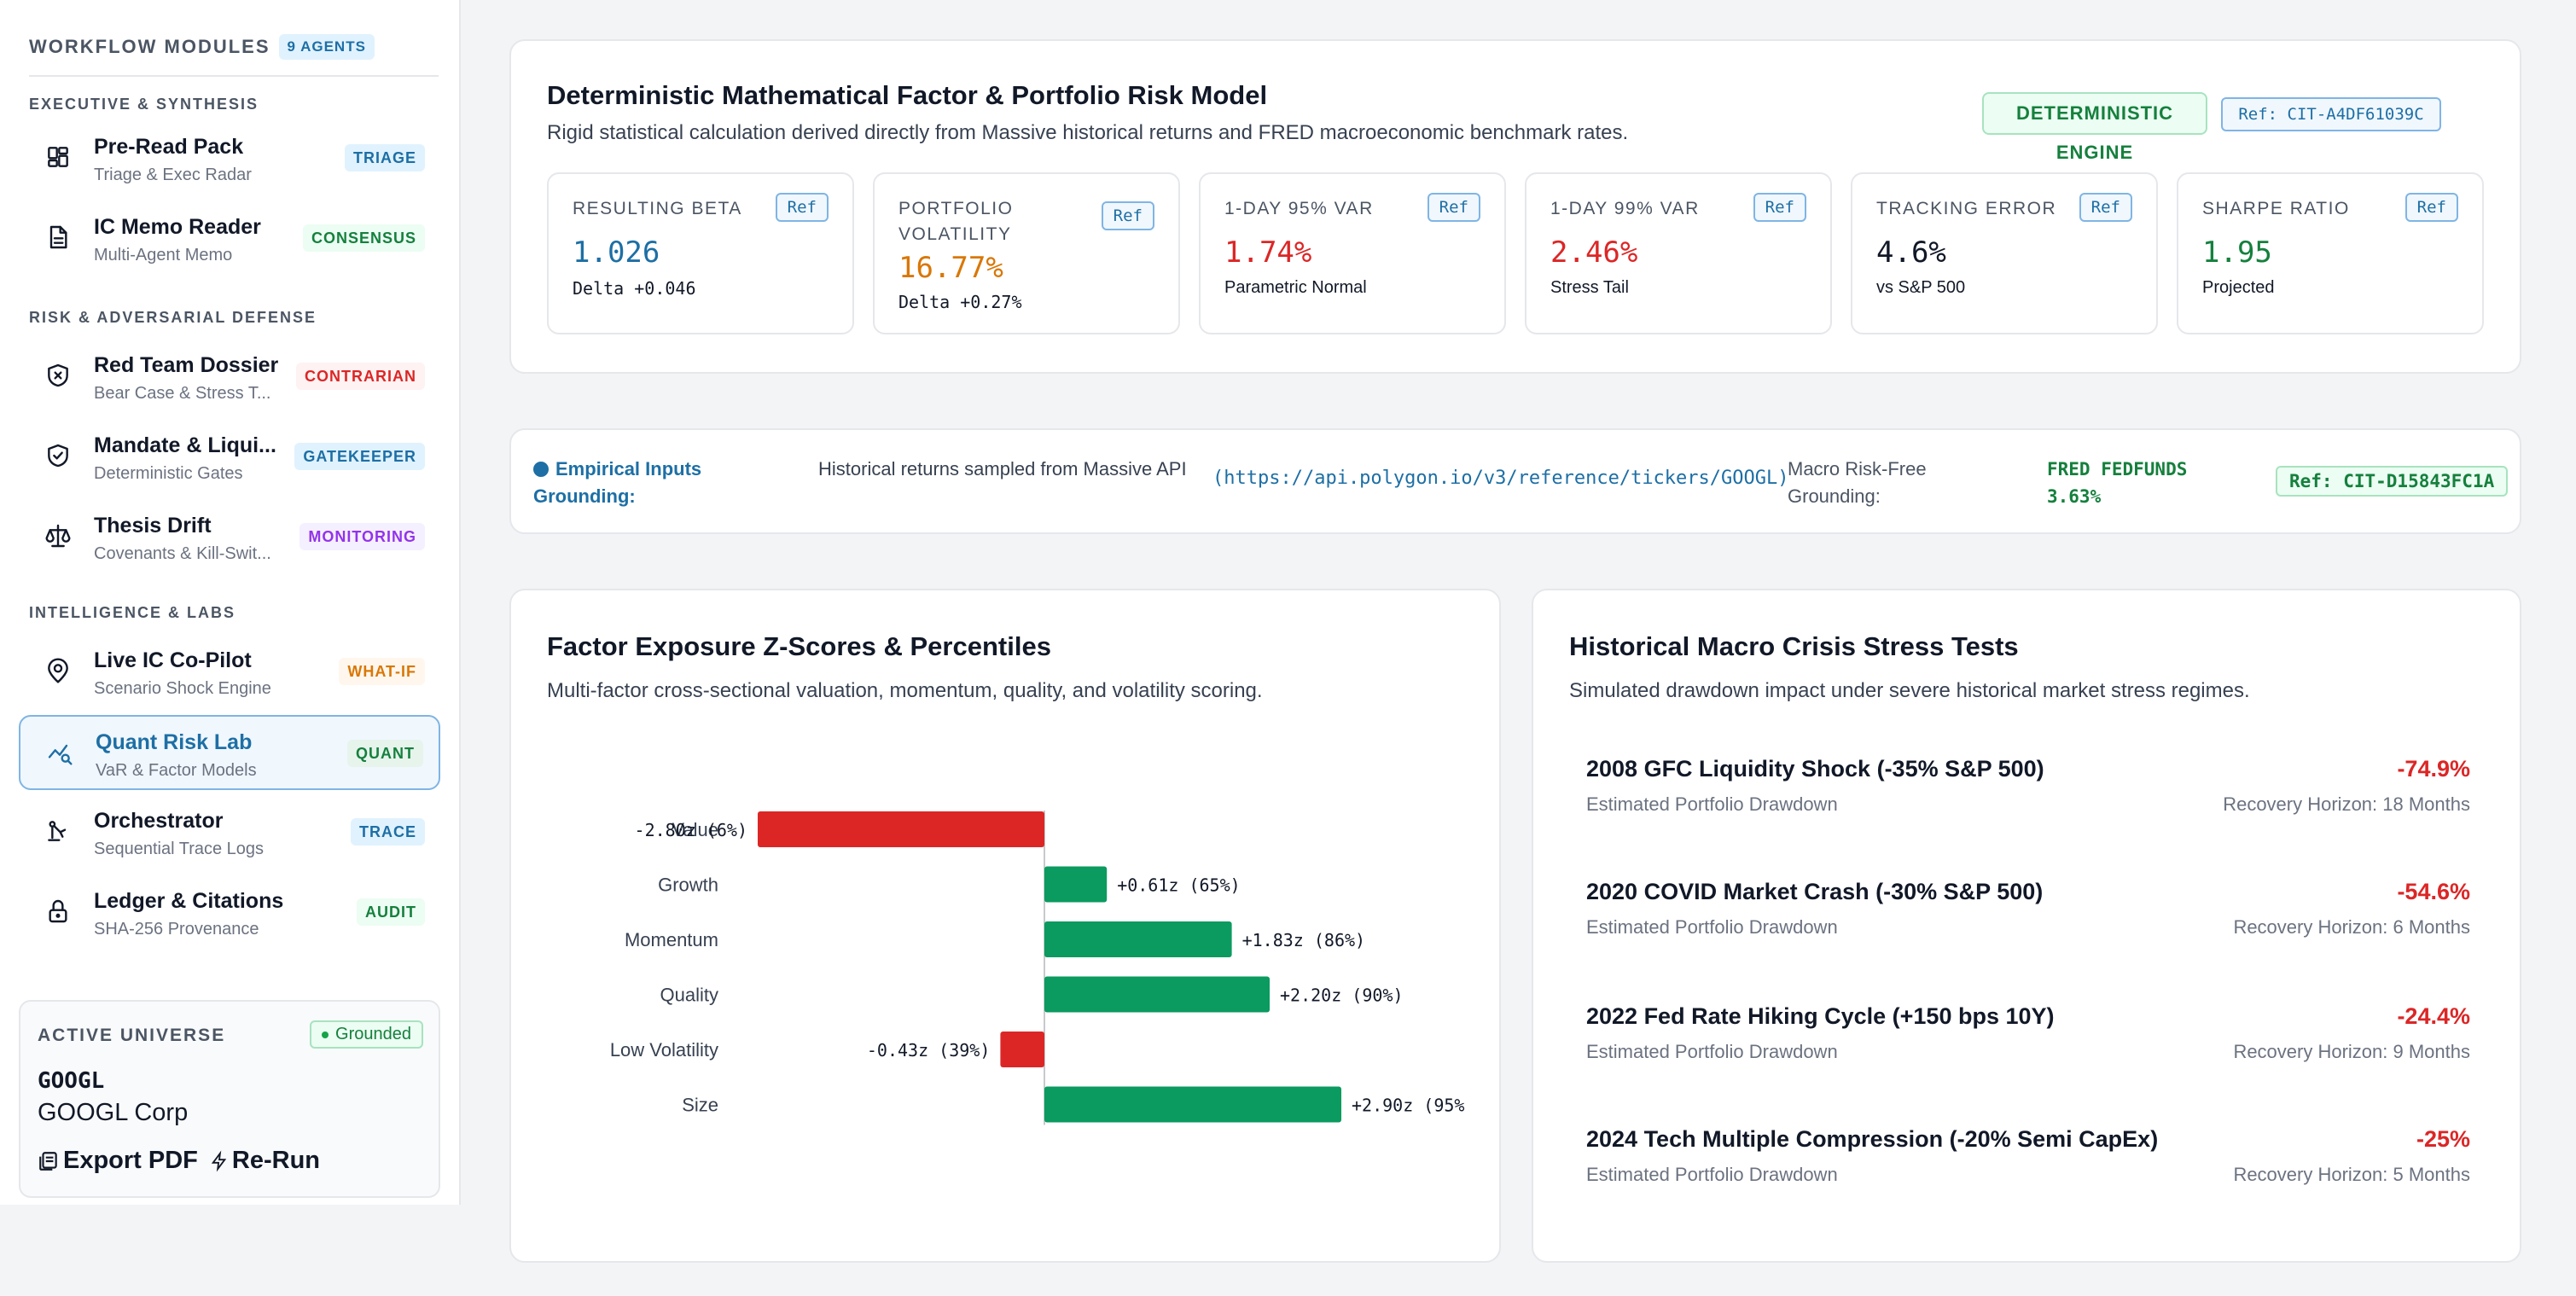  What do you see at coordinates (1179, 885) in the screenshot?
I see `factor-data-label: +0.61z (65%)` at bounding box center [1179, 885].